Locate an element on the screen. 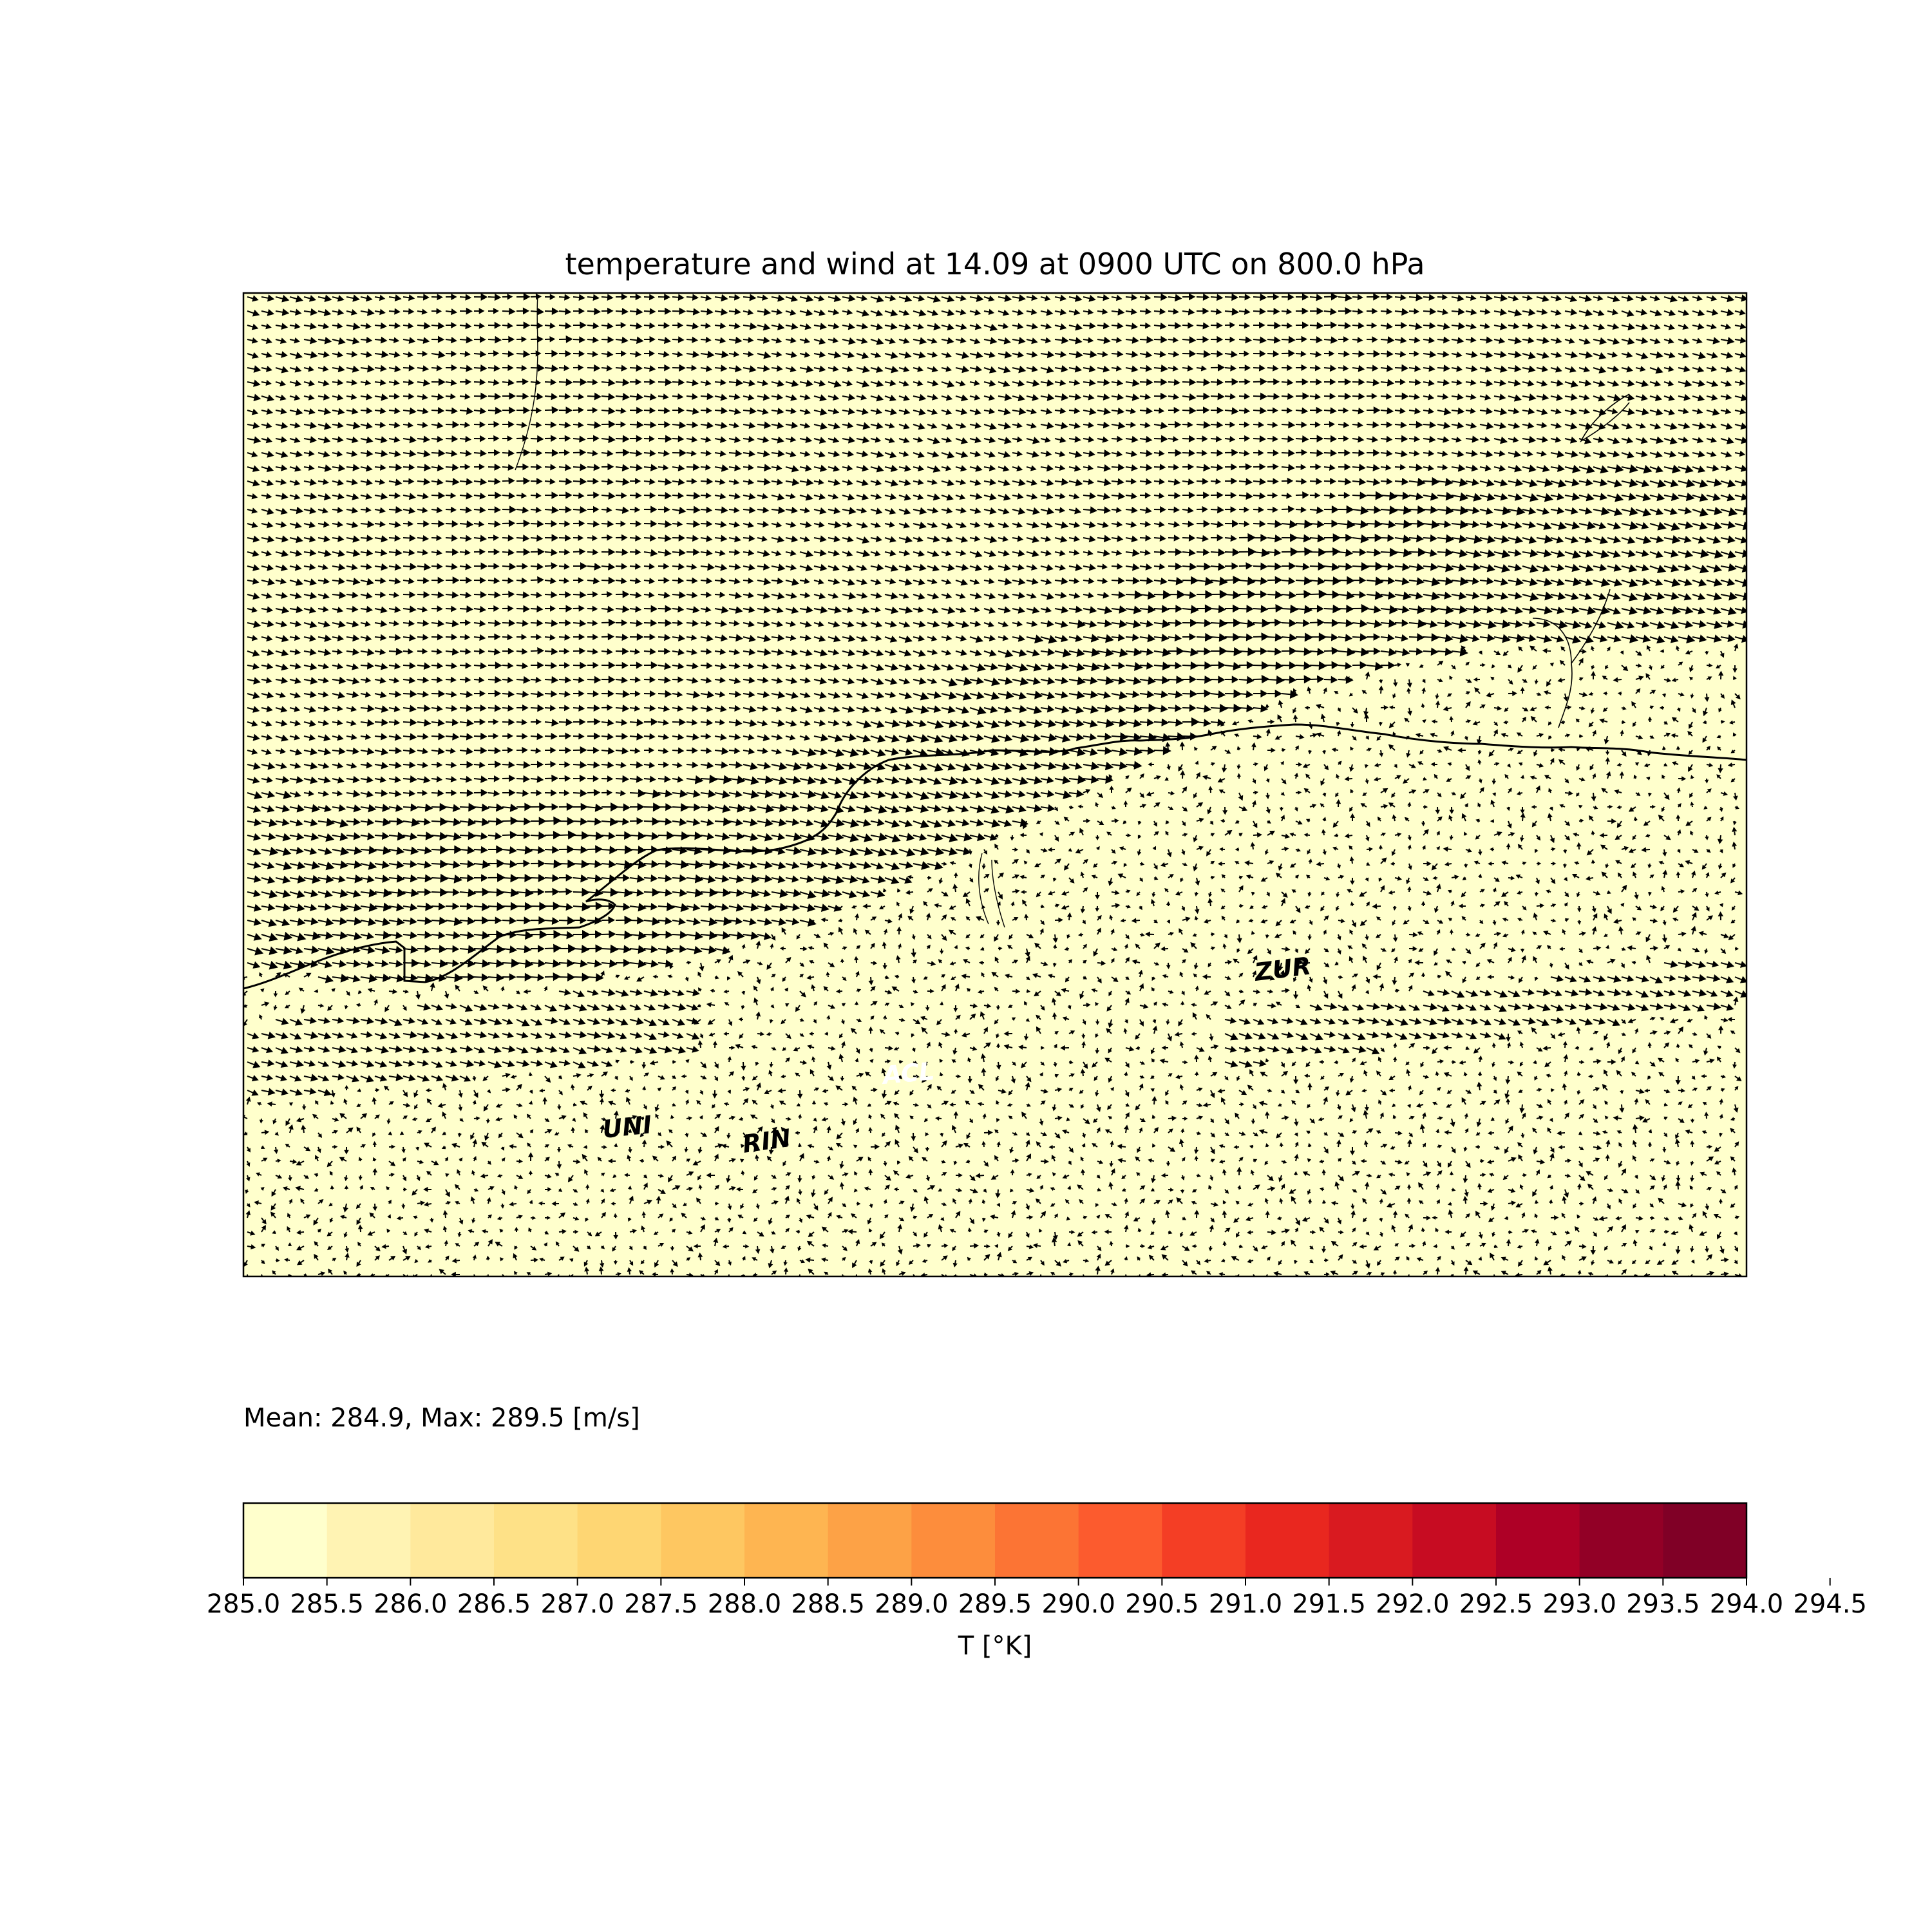 This screenshot has width=1932, height=1932. colorbar-tick-label: 294.0 is located at coordinates (1747, 1604).